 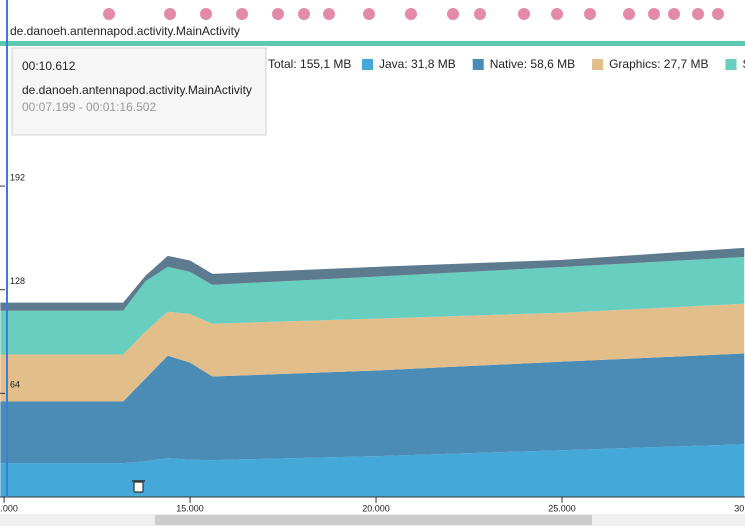 I want to click on tooltip, so click(x=139, y=91).